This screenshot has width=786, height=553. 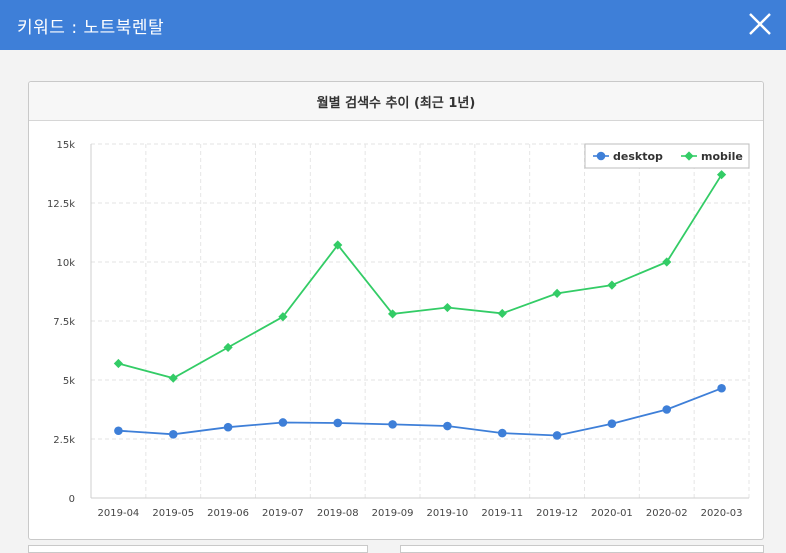 I want to click on x-tick-label: 2020-01, so click(x=612, y=513).